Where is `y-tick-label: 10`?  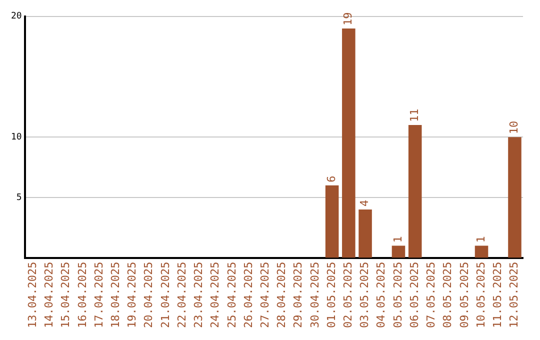
y-tick-label: 10 is located at coordinates (16, 137).